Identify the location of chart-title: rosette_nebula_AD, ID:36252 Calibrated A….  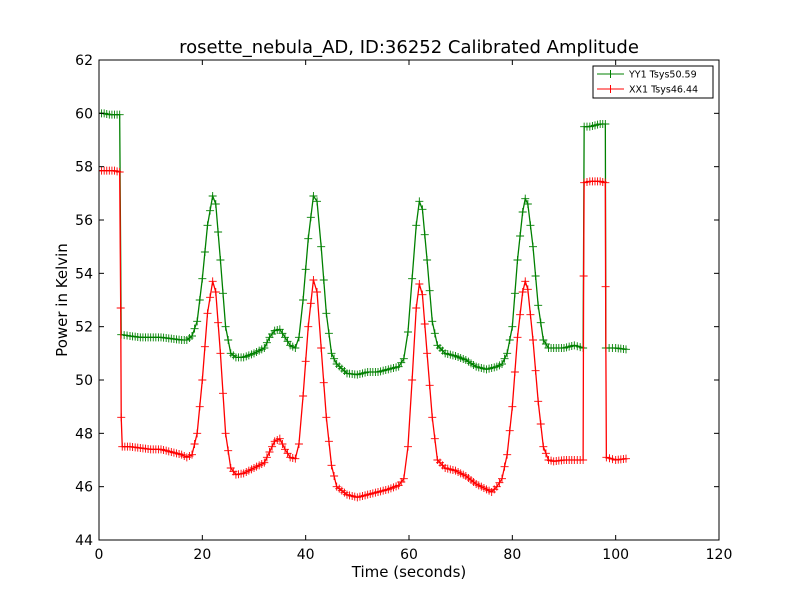
(409, 47).